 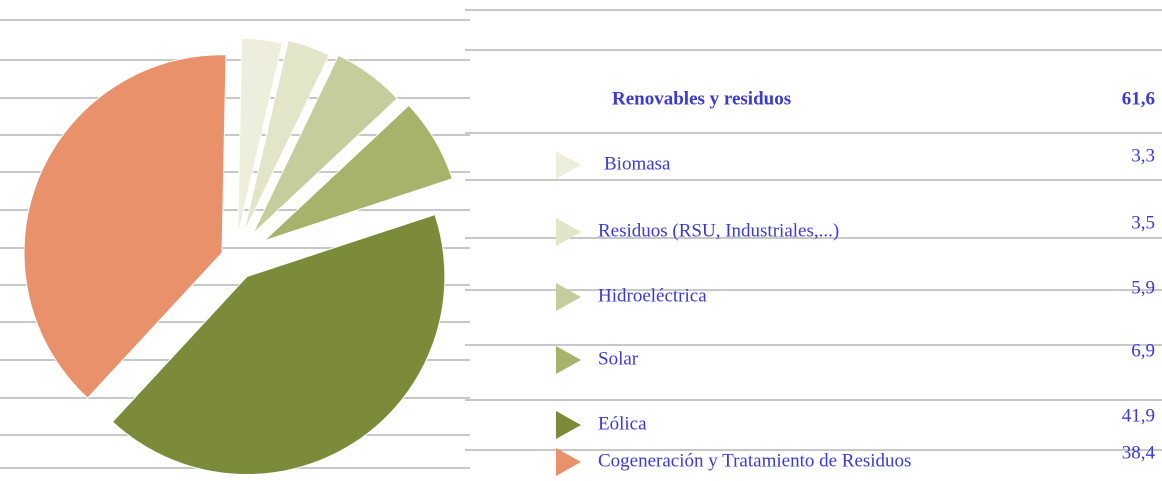 What do you see at coordinates (1143, 287) in the screenshot?
I see `value-label: 5,9` at bounding box center [1143, 287].